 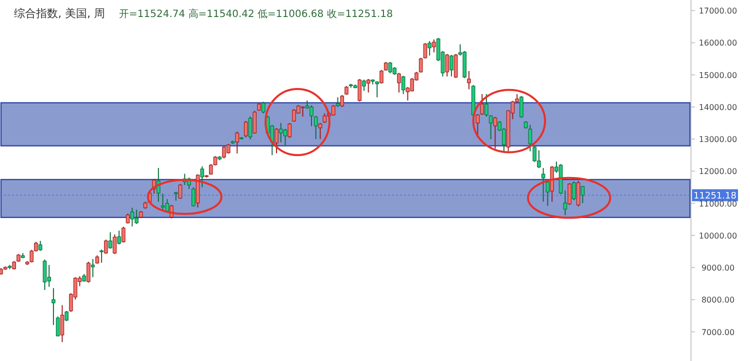 What do you see at coordinates (718, 332) in the screenshot?
I see `y-tick-label: 7000.00` at bounding box center [718, 332].